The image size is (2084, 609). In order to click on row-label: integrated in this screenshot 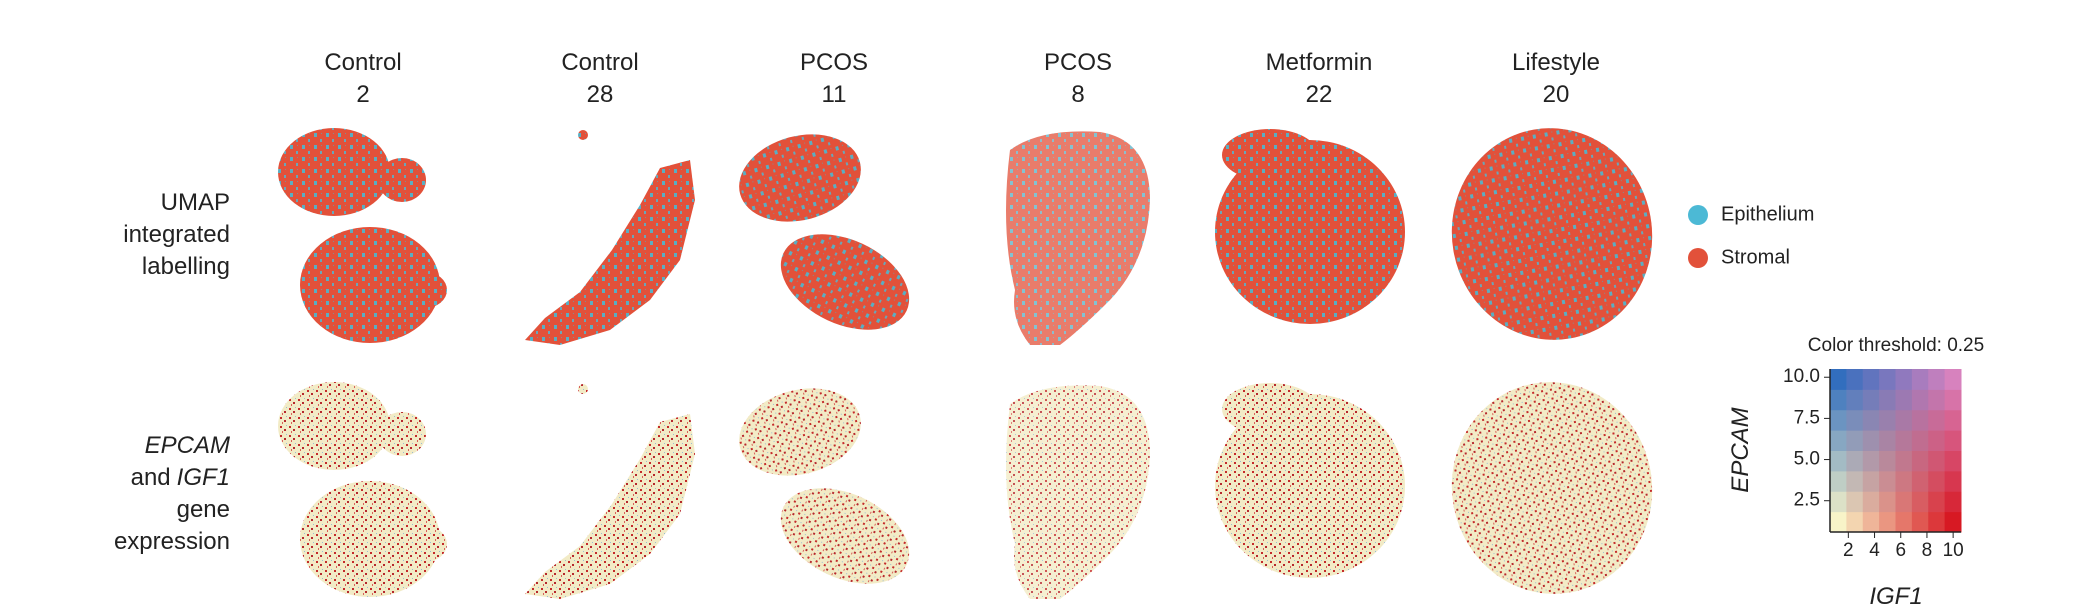, I will do `click(176, 234)`.